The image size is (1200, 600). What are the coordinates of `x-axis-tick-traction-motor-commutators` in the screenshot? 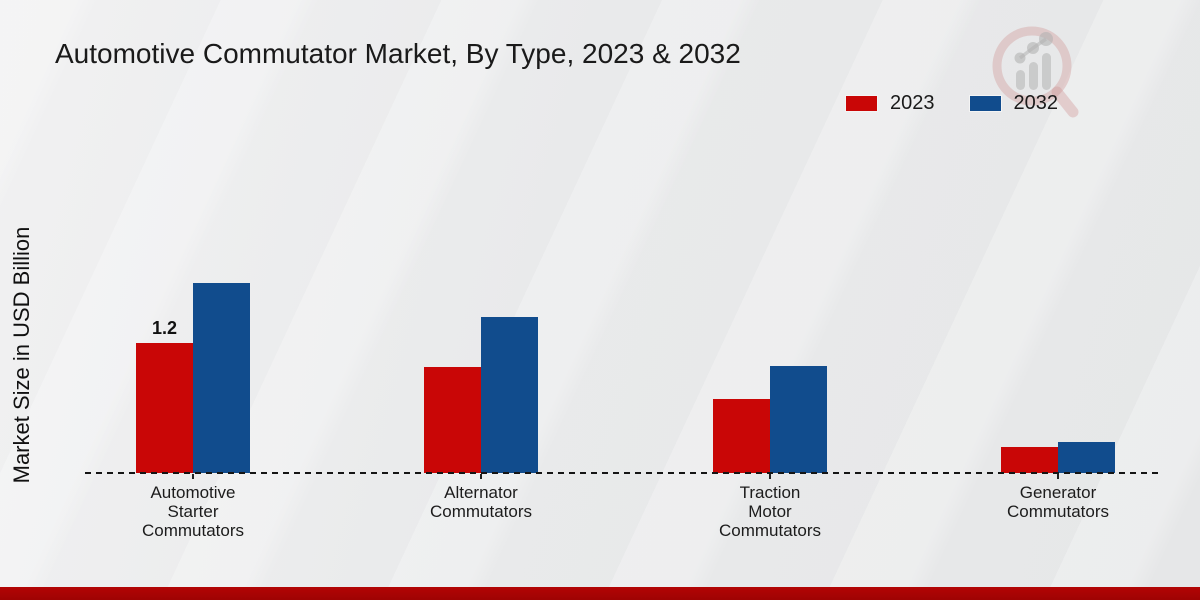 It's located at (770, 476).